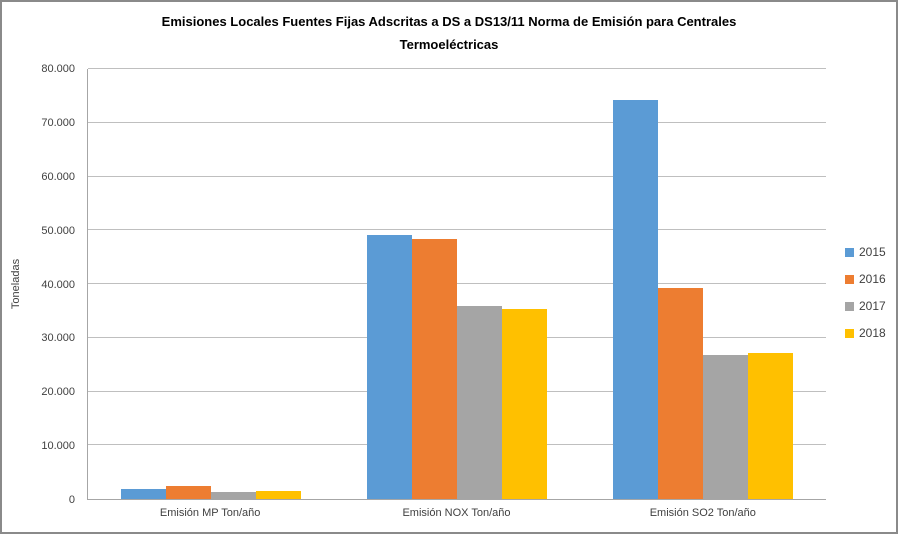  What do you see at coordinates (210, 513) in the screenshot?
I see `x-category-label: Emisión MP Ton/año` at bounding box center [210, 513].